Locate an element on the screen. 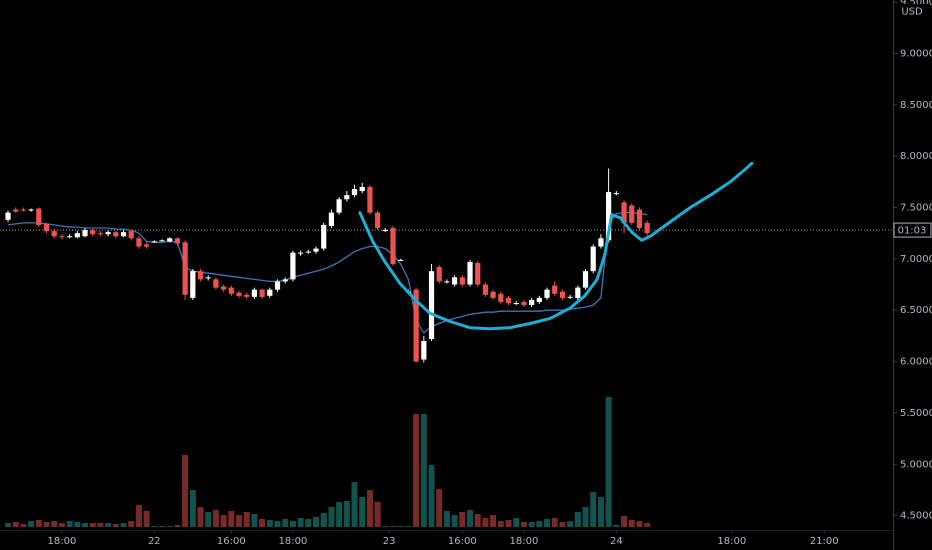  y-tick-label: 5.0000 is located at coordinates (916, 464).